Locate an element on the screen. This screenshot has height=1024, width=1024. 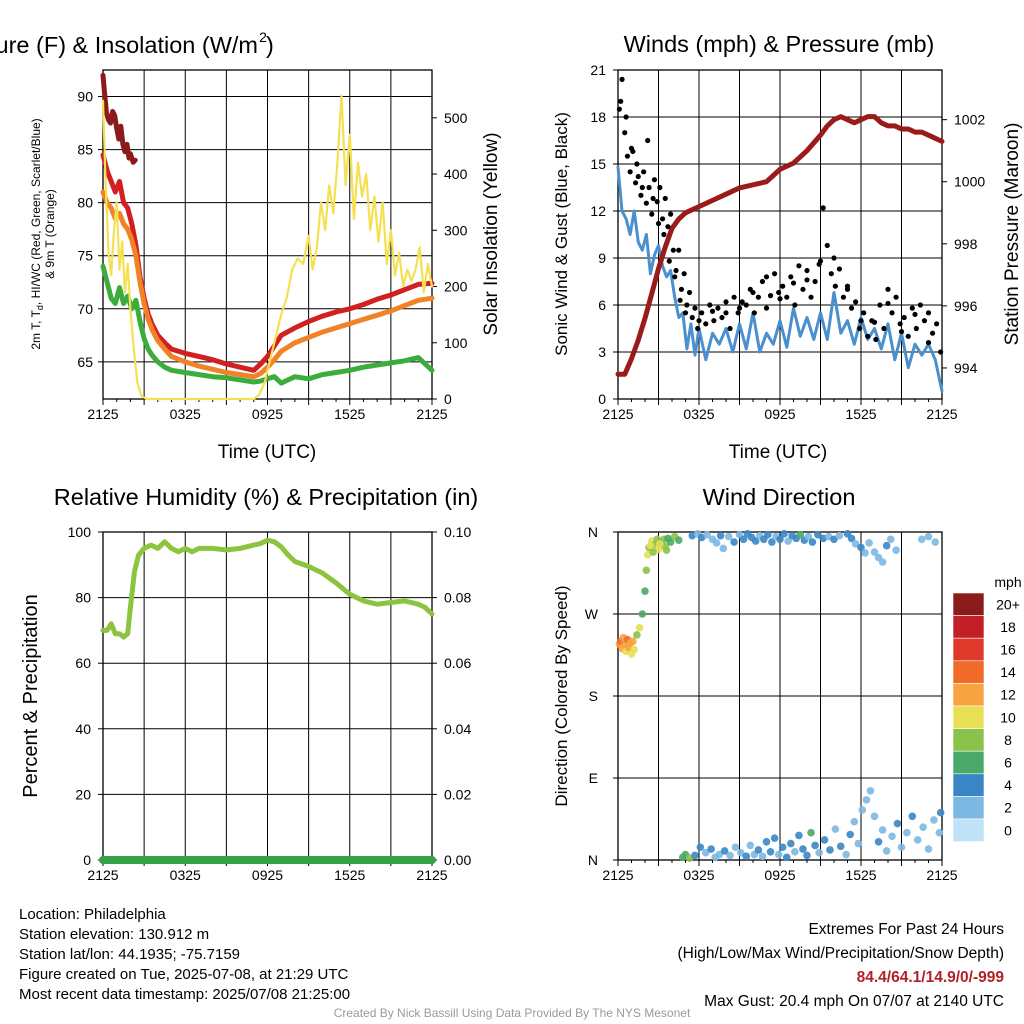
dir-xtick-label: 0325 is located at coordinates (698, 875).